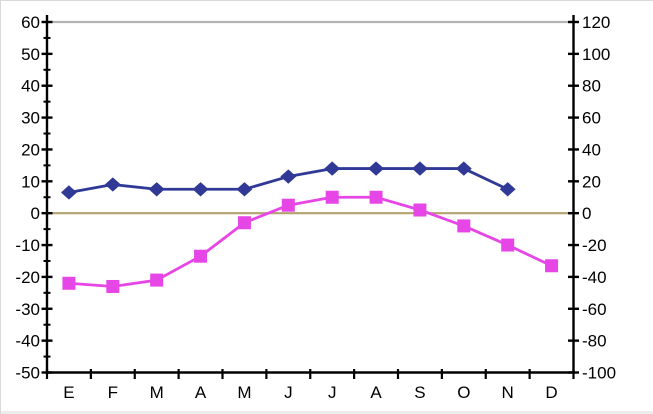 This screenshot has width=653, height=414. What do you see at coordinates (30, 118) in the screenshot?
I see `y-left-tick-label: 30` at bounding box center [30, 118].